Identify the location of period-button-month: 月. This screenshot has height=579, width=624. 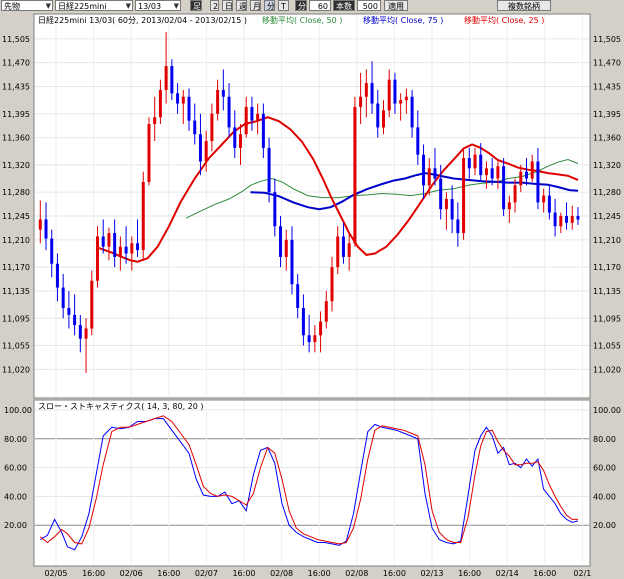
(255, 5).